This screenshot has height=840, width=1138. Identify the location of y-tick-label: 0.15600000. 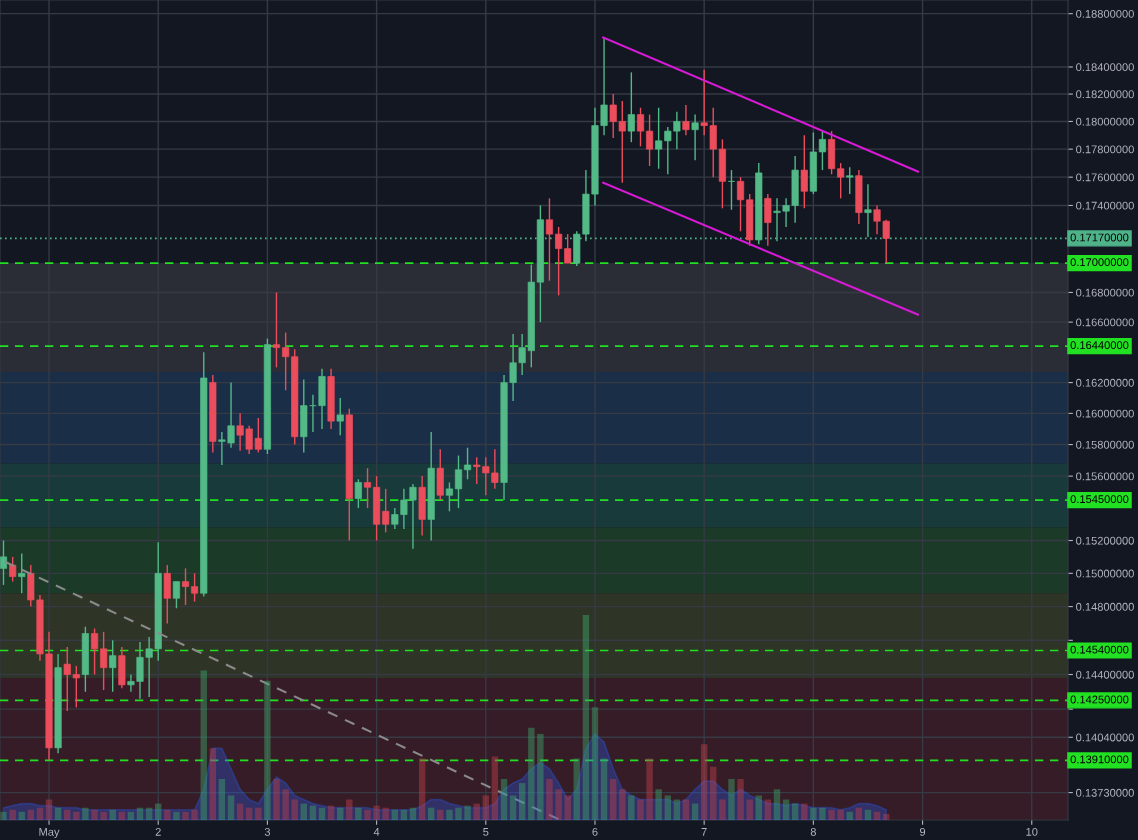
(1105, 476).